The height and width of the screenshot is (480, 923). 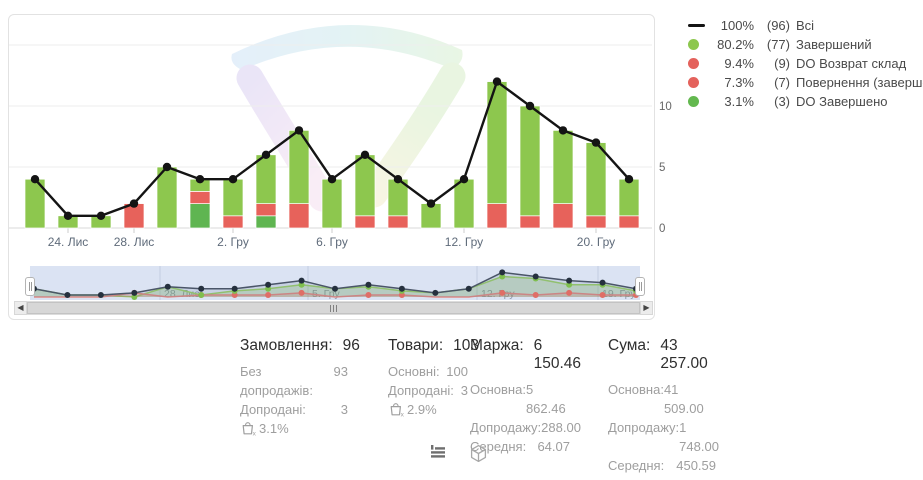 What do you see at coordinates (458, 454) in the screenshot?
I see `bottom-toolbar` at bounding box center [458, 454].